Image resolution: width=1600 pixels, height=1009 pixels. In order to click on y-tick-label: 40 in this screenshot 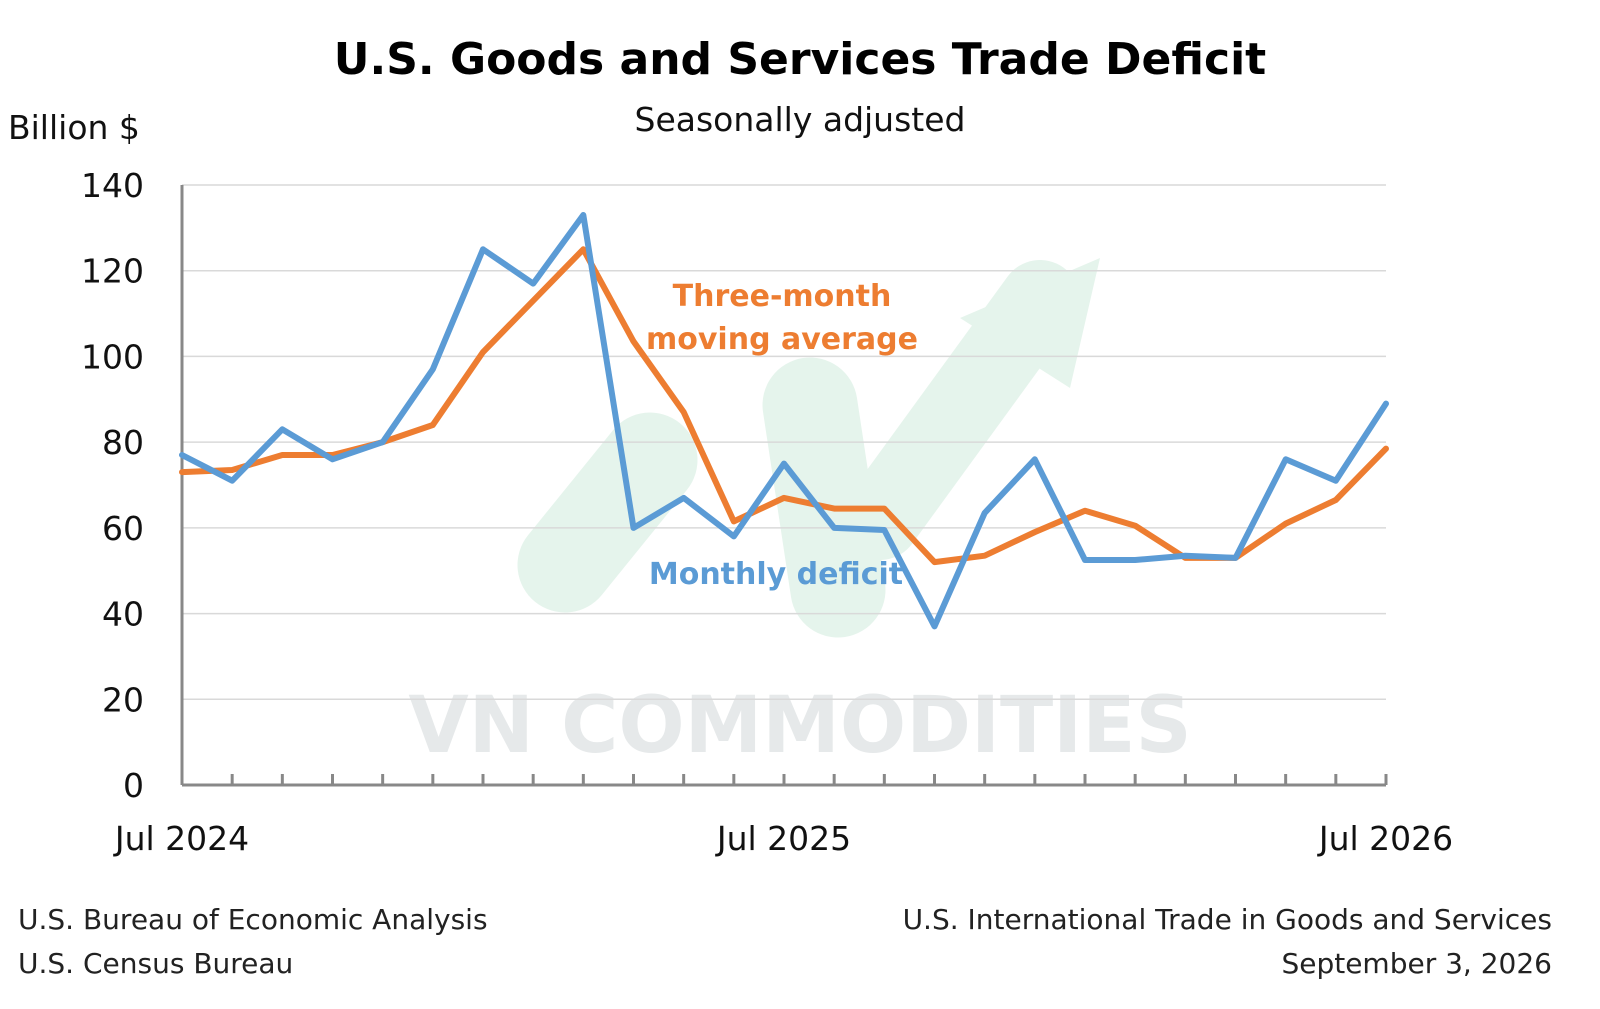, I will do `click(123, 614)`.